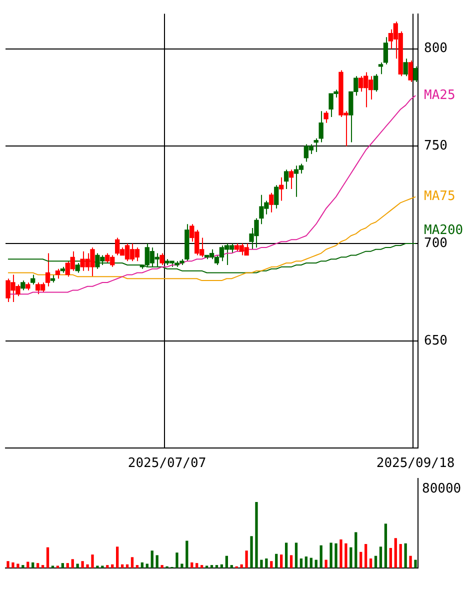 The height and width of the screenshot is (598, 472). What do you see at coordinates (436, 243) in the screenshot?
I see `y-tick-label: 700` at bounding box center [436, 243].